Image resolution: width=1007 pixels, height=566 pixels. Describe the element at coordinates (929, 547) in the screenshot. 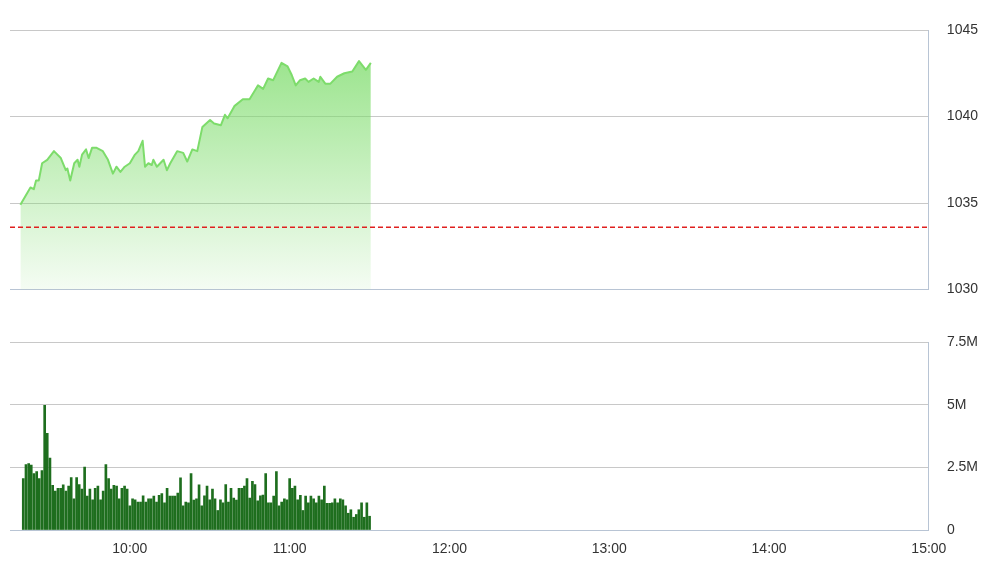

I see `x-tick-label: 15:00` at that location.